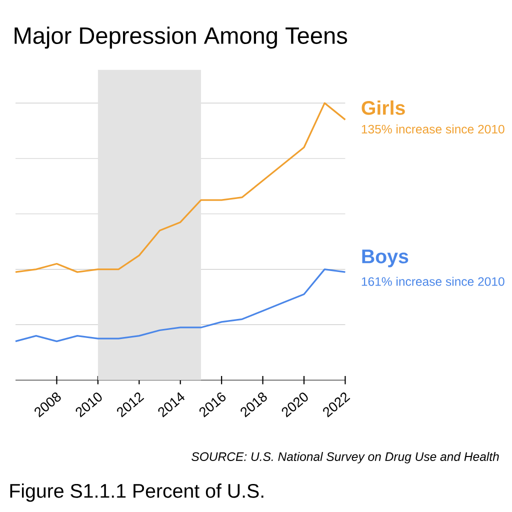  I want to click on series-label: Girls, so click(383, 107).